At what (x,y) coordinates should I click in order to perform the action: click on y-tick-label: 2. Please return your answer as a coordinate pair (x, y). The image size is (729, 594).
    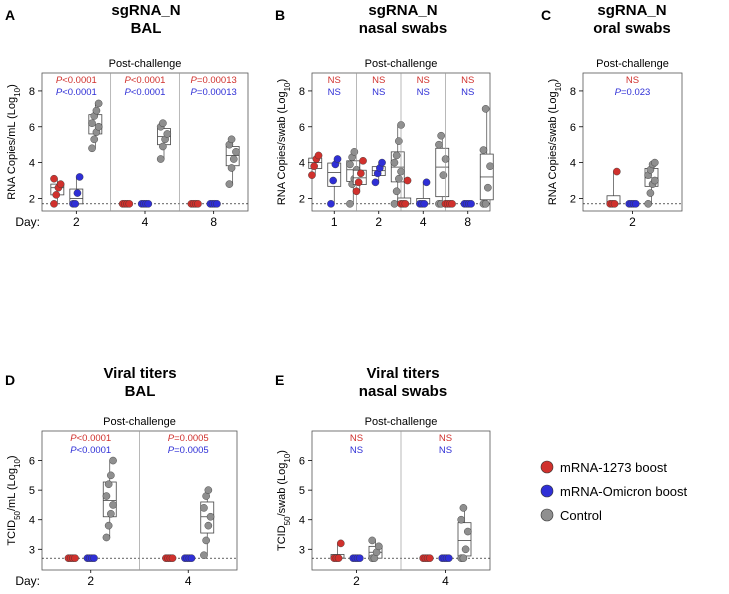
    Looking at the image, I should click on (32, 199).